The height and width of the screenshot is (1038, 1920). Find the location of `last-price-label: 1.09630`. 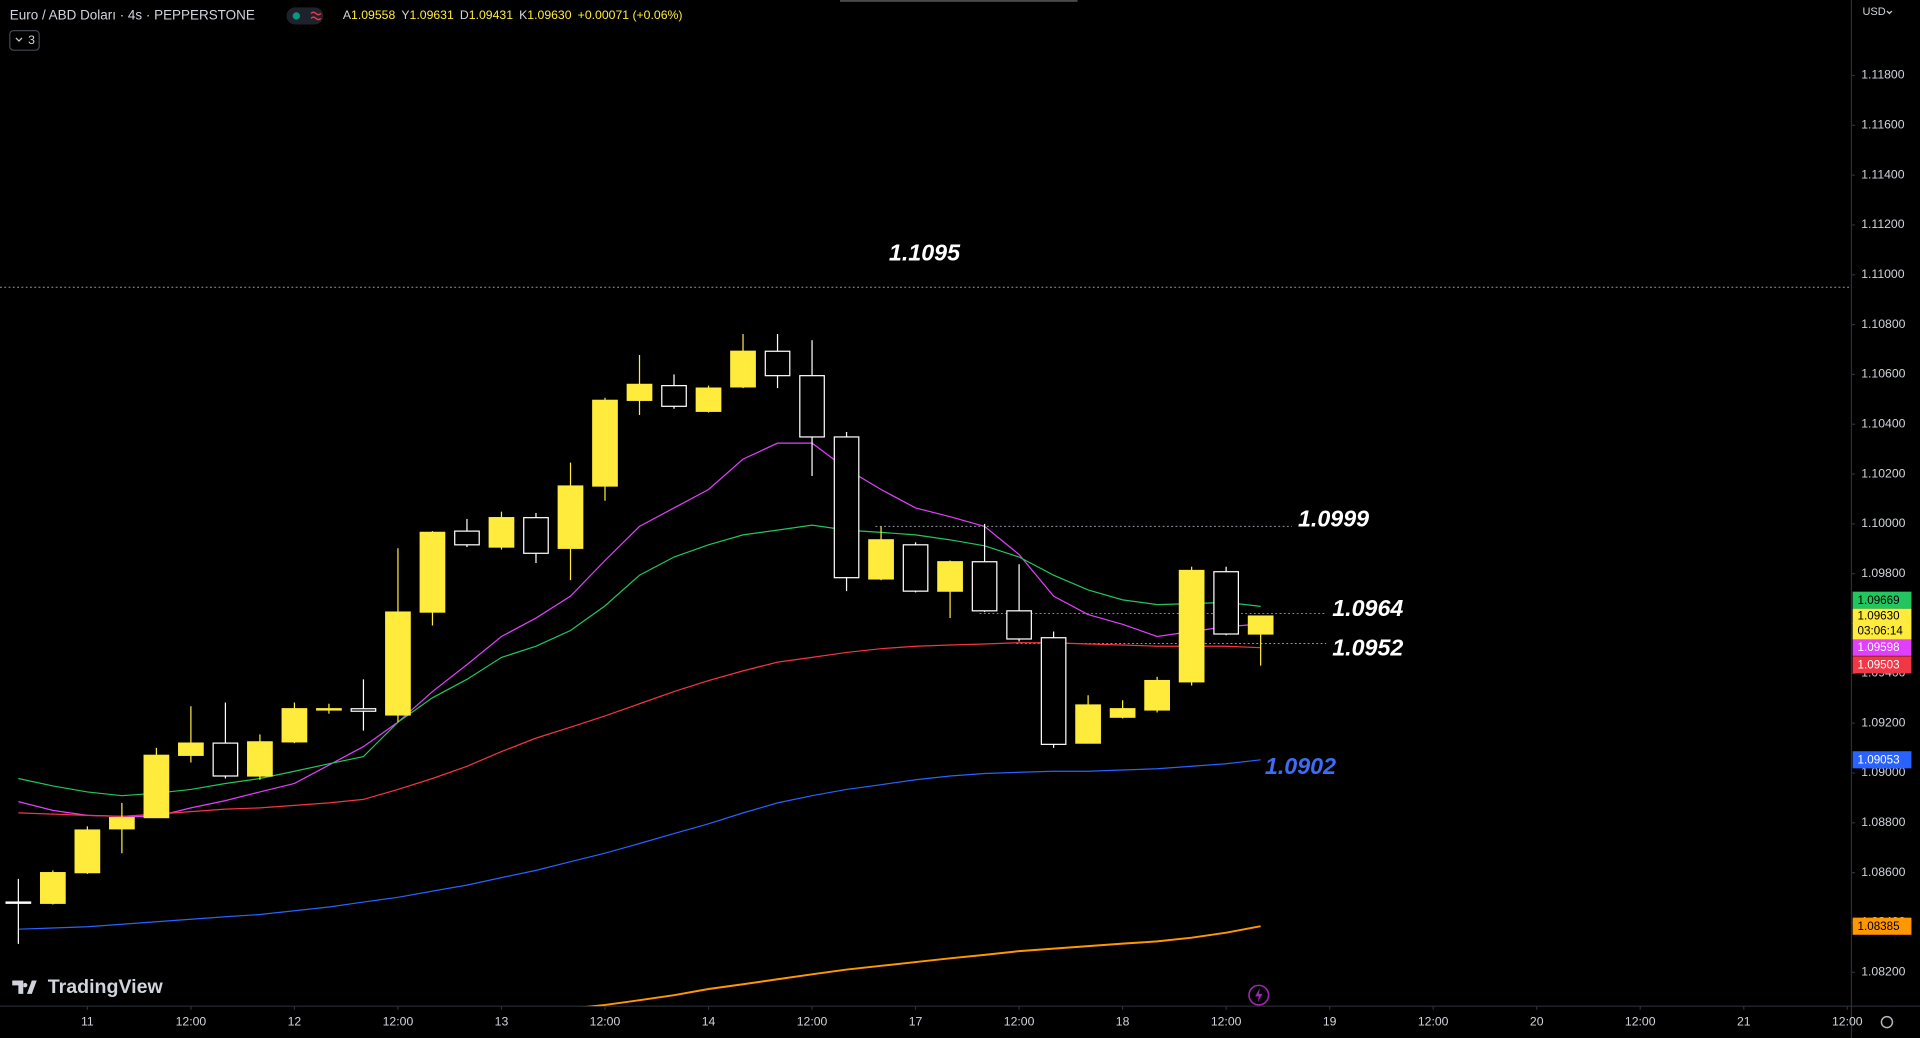

last-price-label: 1.09630 is located at coordinates (1879, 616).